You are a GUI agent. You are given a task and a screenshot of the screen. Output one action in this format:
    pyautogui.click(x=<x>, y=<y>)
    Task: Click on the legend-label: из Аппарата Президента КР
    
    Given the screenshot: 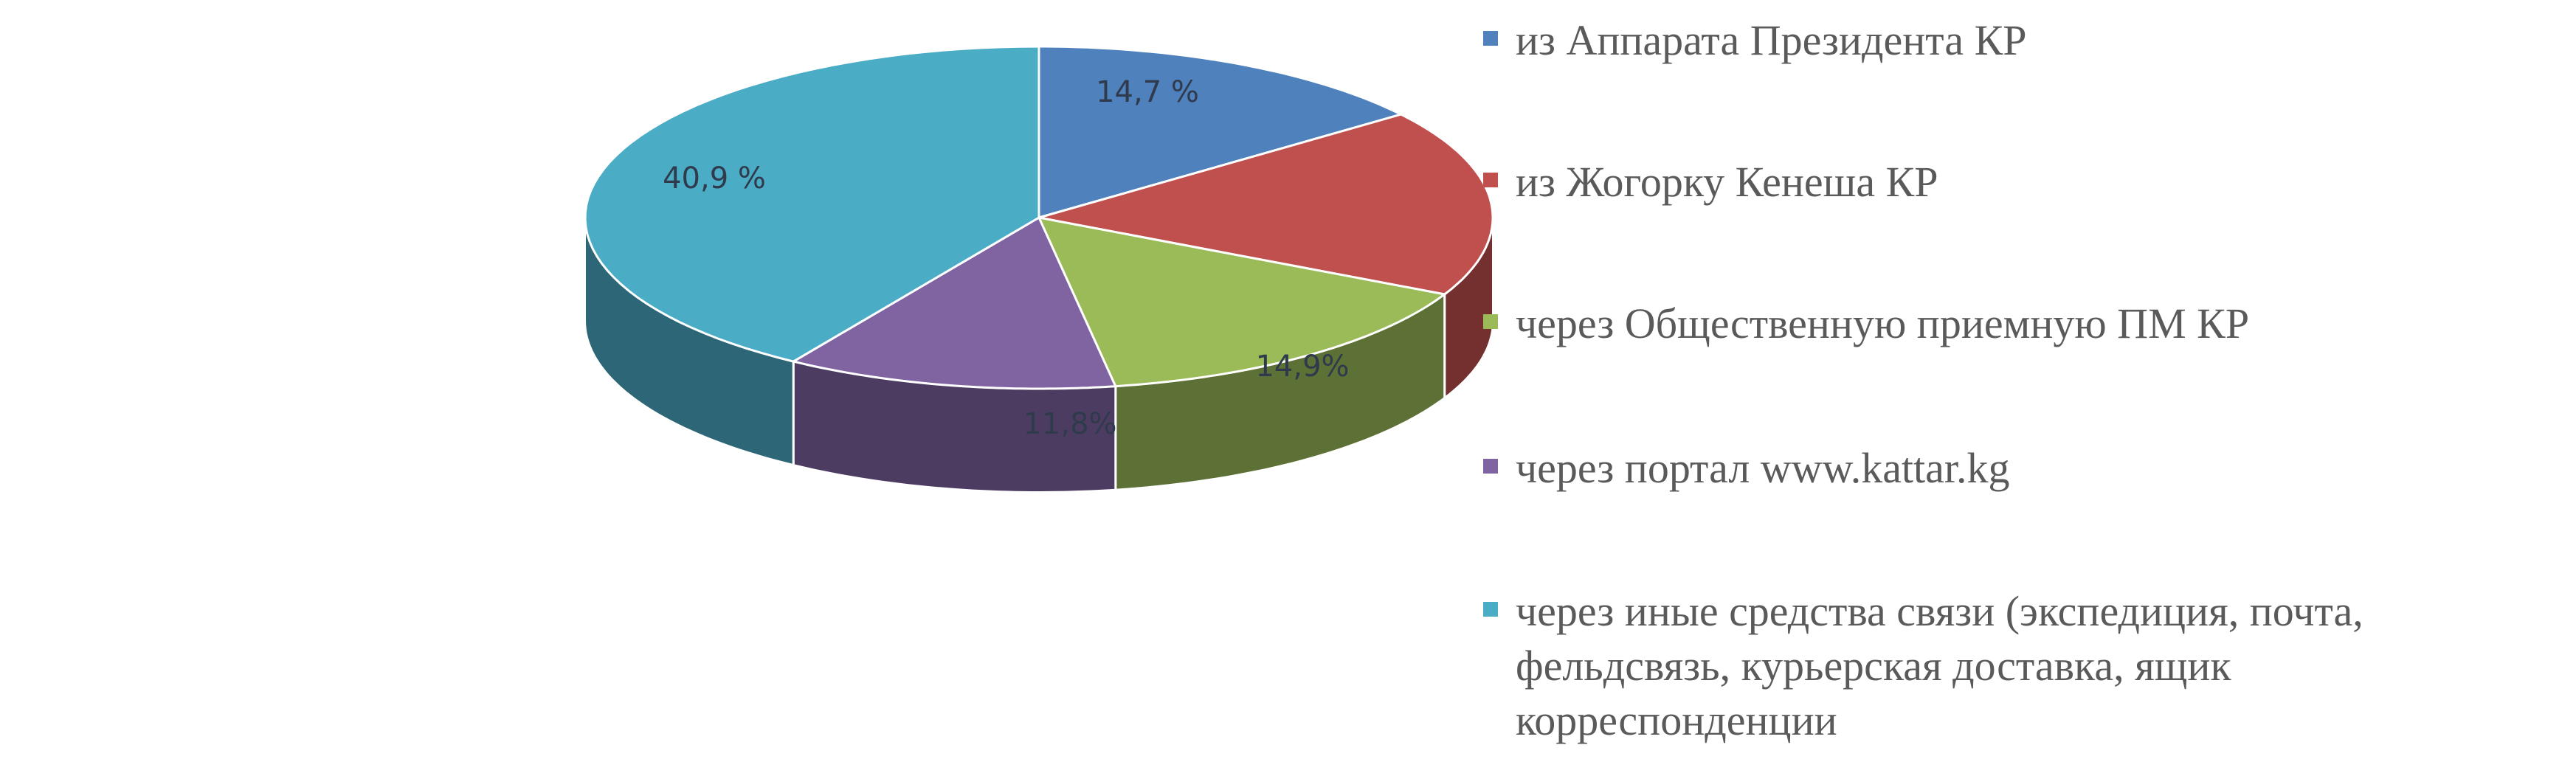 What is the action you would take?
    pyautogui.click(x=1771, y=40)
    